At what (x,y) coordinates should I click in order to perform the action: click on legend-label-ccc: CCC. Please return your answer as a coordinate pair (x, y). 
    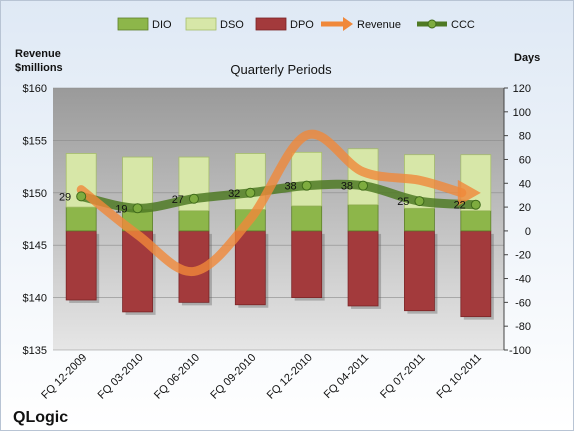
    Looking at the image, I should click on (463, 25).